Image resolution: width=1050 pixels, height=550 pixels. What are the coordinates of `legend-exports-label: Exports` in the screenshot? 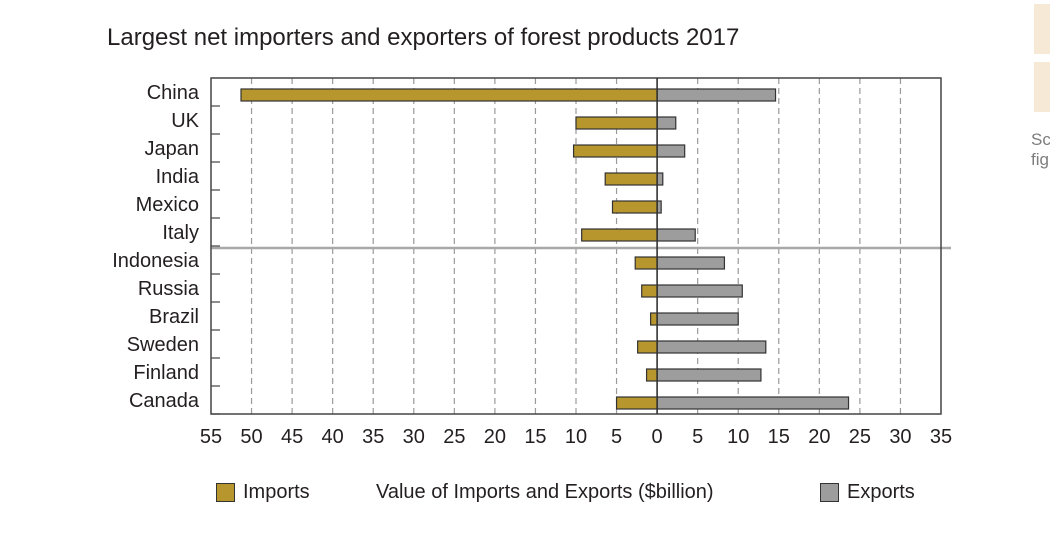 It's located at (881, 492).